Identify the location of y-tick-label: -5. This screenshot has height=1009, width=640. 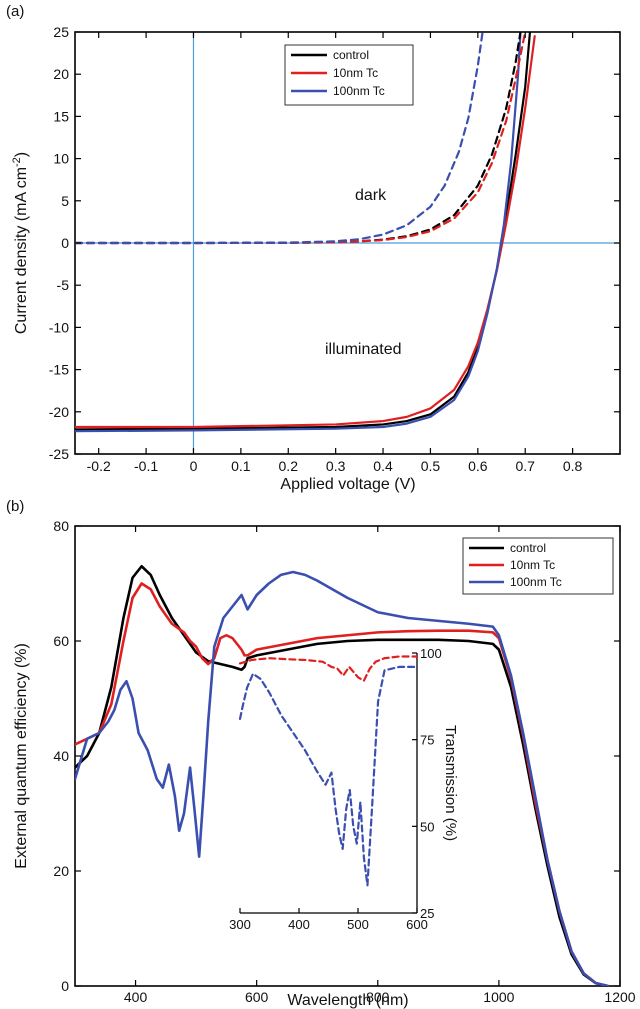
(63, 285).